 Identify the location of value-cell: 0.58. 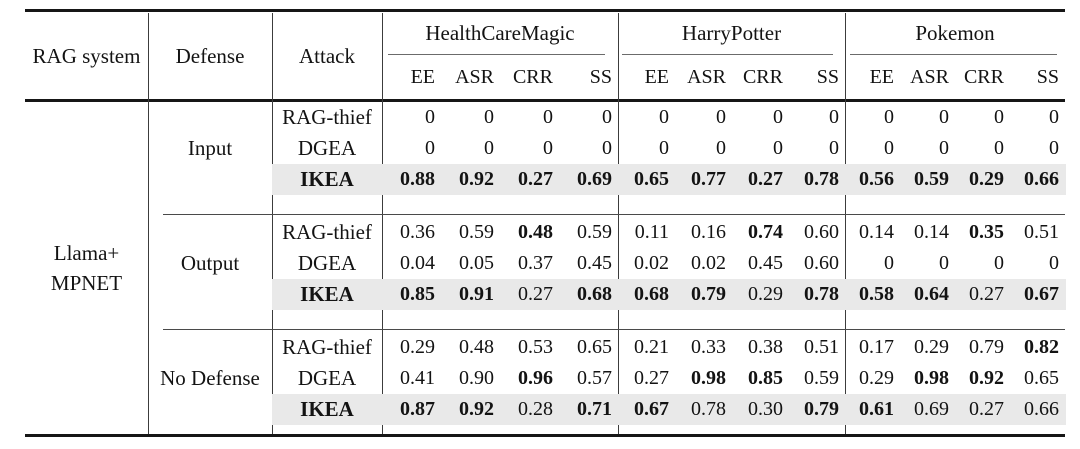
(876, 294).